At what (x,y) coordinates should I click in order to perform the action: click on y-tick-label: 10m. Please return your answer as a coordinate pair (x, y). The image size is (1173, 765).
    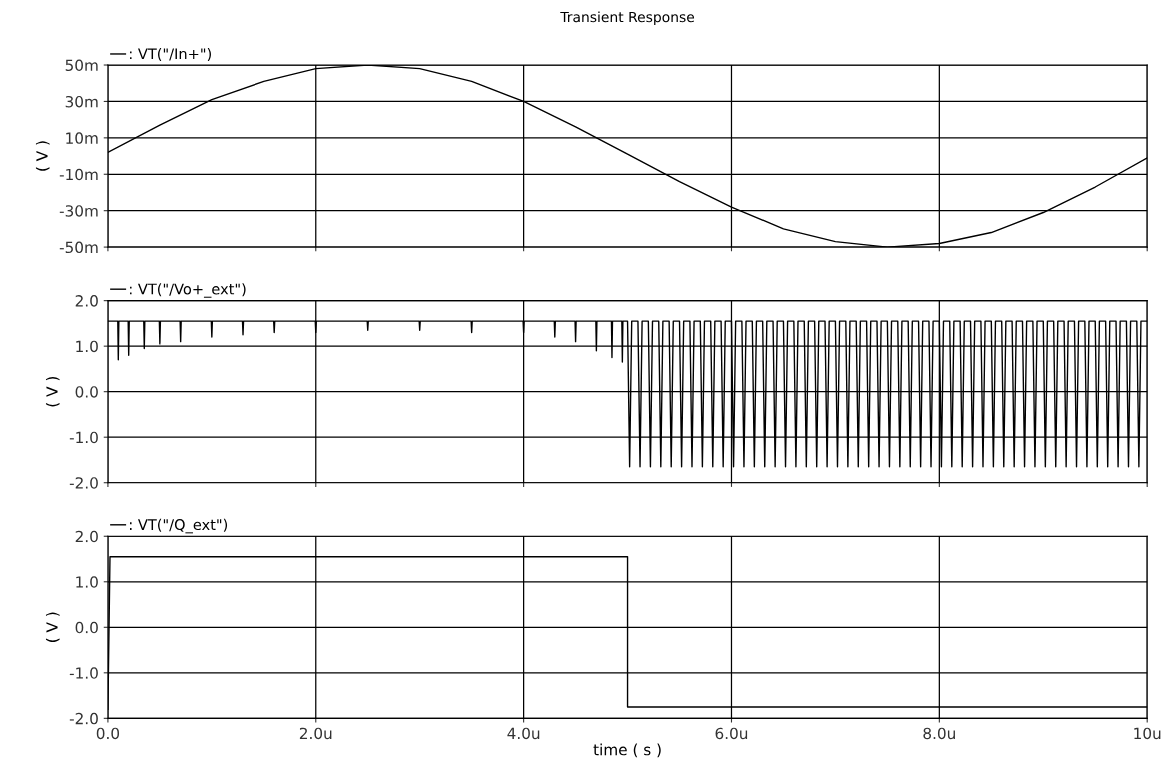
    Looking at the image, I should click on (82, 138).